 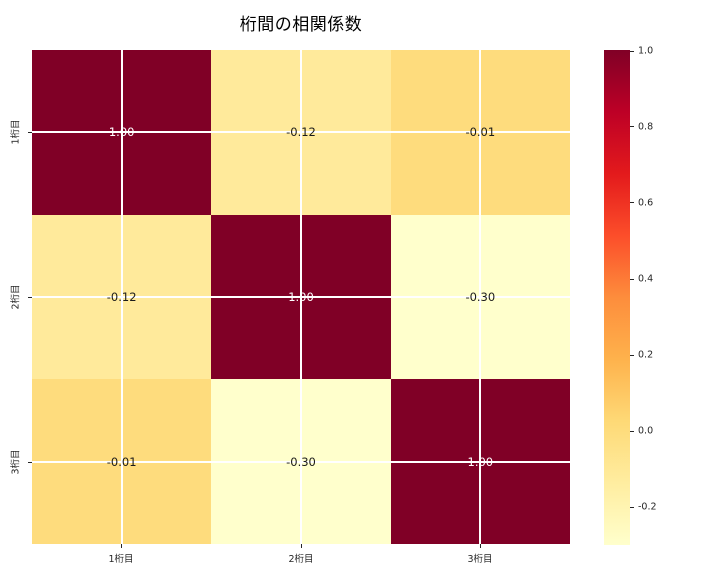 I want to click on heatmap-cell-r2c3: -0.30, so click(x=480, y=297).